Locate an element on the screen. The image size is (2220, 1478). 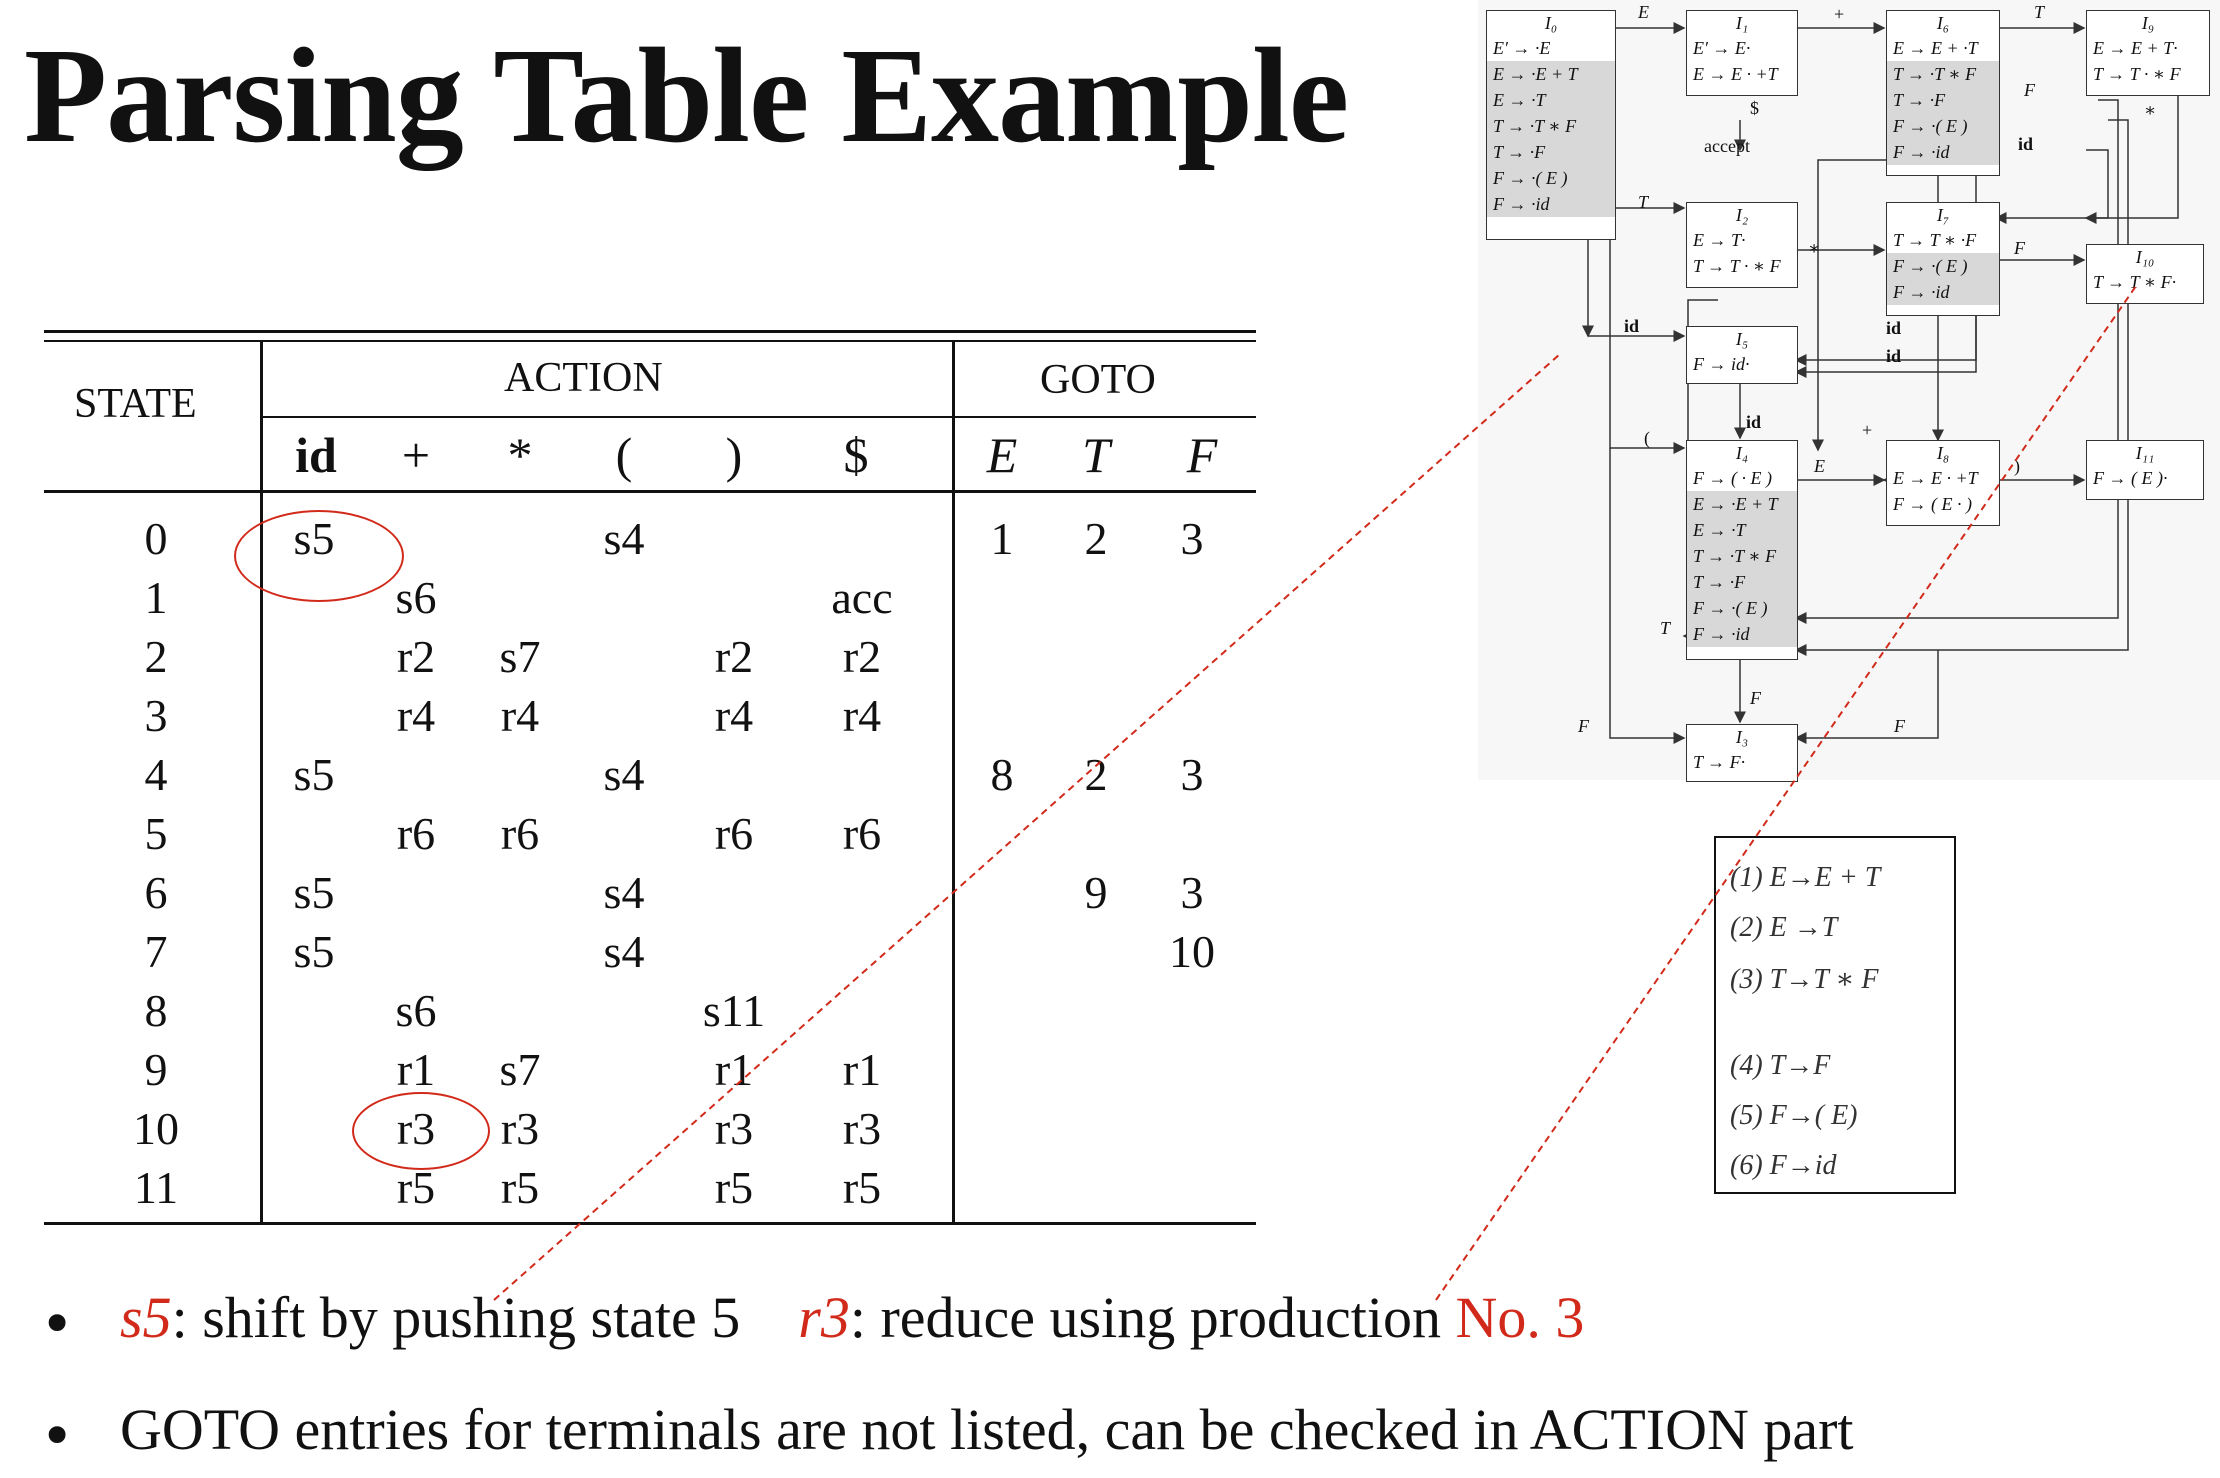
table-row-state-11: 11 is located at coordinates (156, 1187).